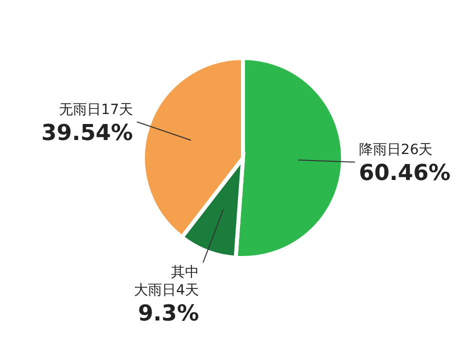 The image size is (475, 347). What do you see at coordinates (404, 173) in the screenshot?
I see `text: 60.46%` at bounding box center [404, 173].